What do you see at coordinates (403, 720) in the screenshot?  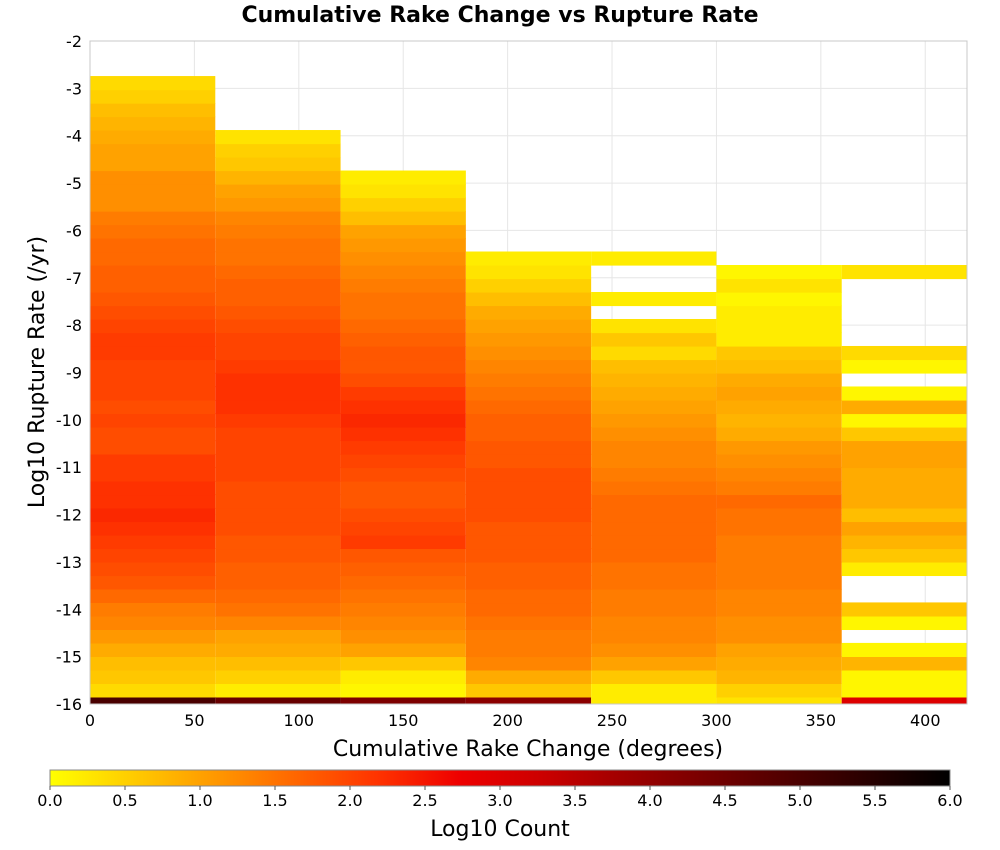 I see `x-tick-label: 150` at bounding box center [403, 720].